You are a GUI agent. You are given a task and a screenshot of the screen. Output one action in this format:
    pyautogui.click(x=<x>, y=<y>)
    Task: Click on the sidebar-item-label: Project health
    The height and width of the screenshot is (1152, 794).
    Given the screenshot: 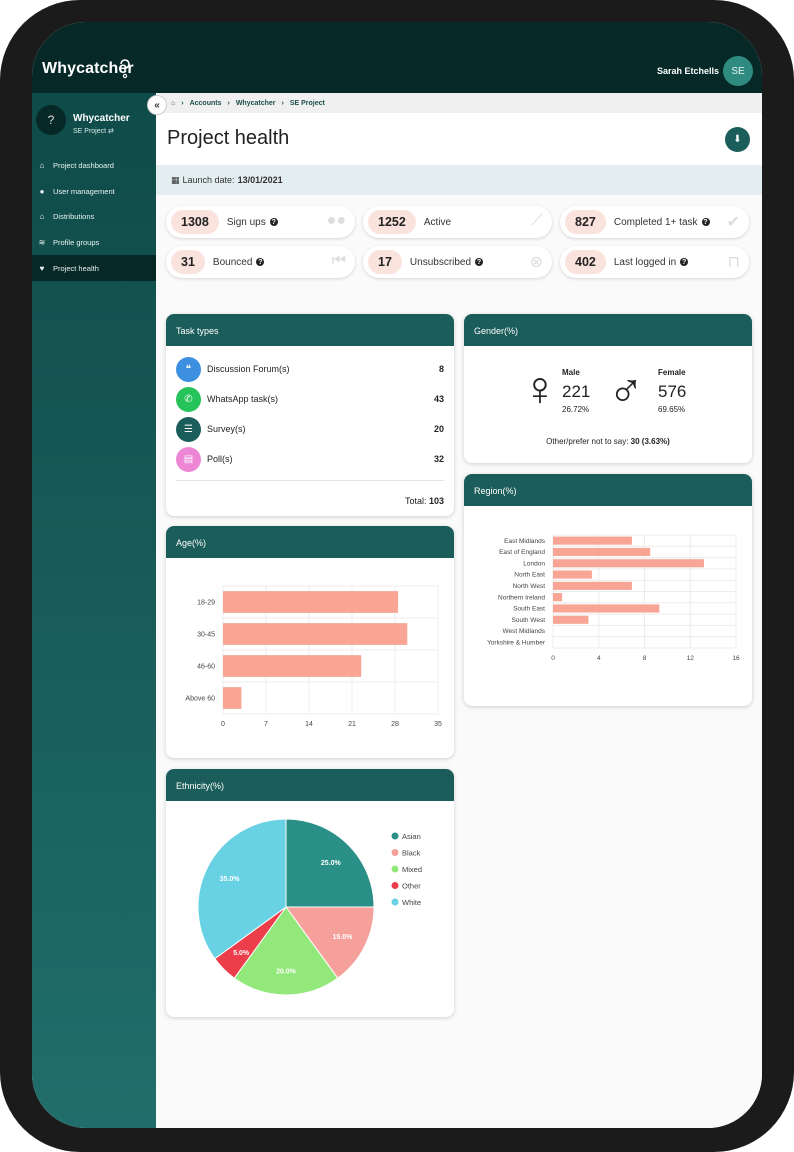 What is the action you would take?
    pyautogui.click(x=76, y=268)
    